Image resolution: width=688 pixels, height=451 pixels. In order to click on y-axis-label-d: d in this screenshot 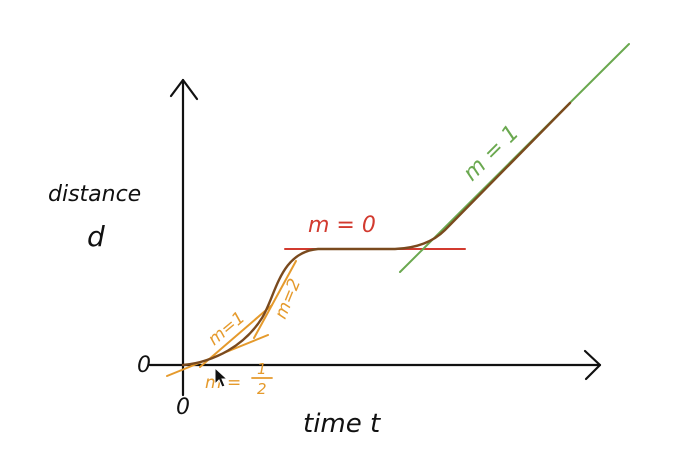, I will do `click(96, 236)`.